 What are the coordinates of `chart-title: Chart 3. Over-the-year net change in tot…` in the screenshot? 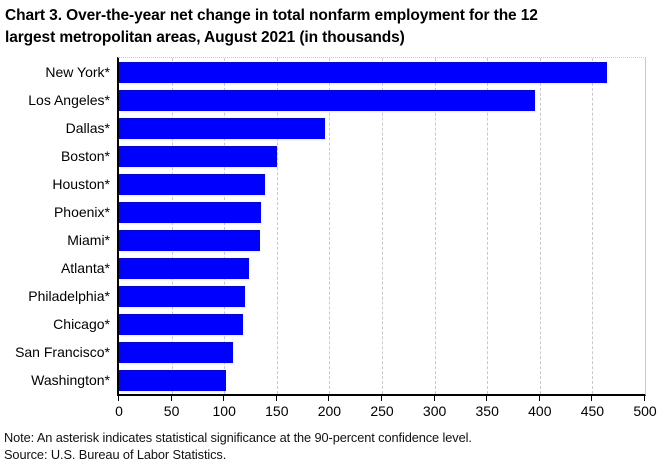 It's located at (333, 26).